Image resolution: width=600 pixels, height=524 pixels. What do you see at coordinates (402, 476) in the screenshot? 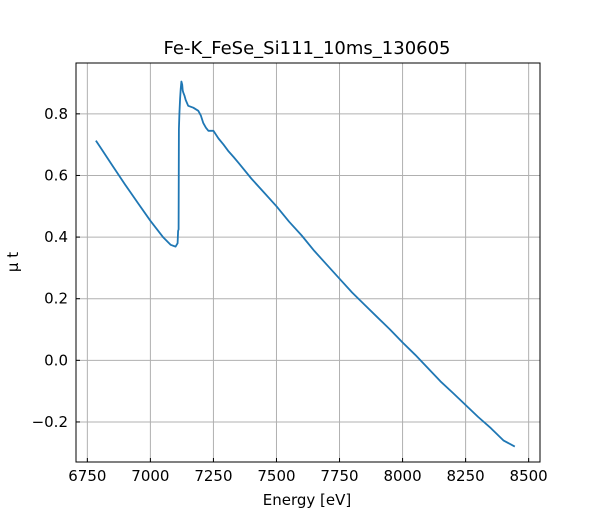
I see `x-tick-label: 8000` at bounding box center [402, 476].